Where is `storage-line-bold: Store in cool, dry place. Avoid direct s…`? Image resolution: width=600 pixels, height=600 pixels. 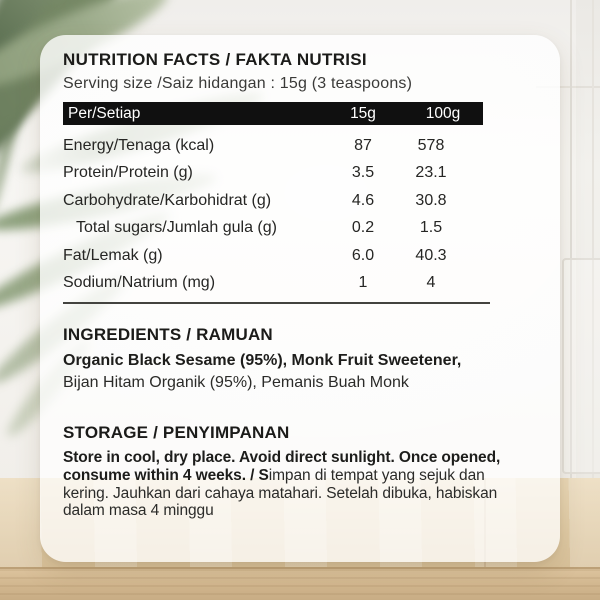 storage-line-bold: Store in cool, dry place. Avoid direct s… is located at coordinates (282, 457).